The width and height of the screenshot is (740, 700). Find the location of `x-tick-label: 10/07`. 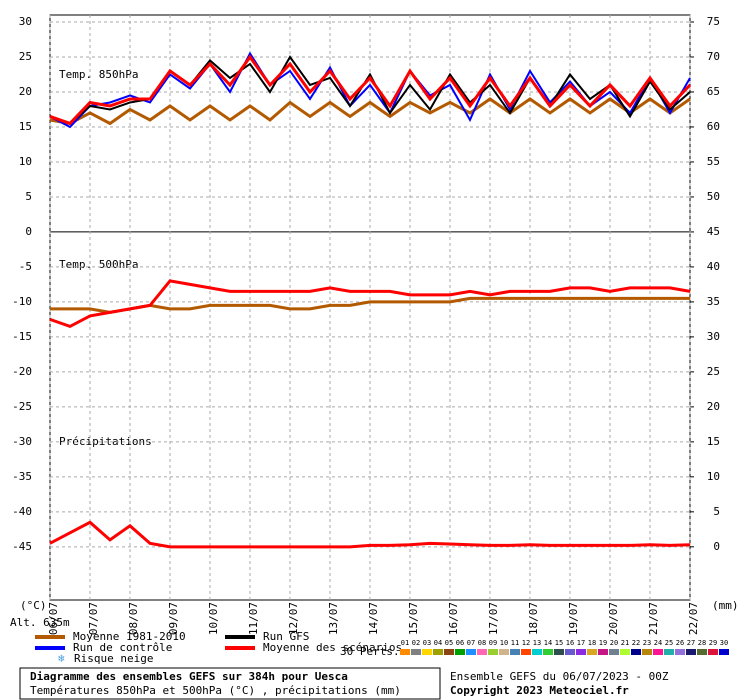

x-tick-label: 10/07 is located at coordinates (213, 618).